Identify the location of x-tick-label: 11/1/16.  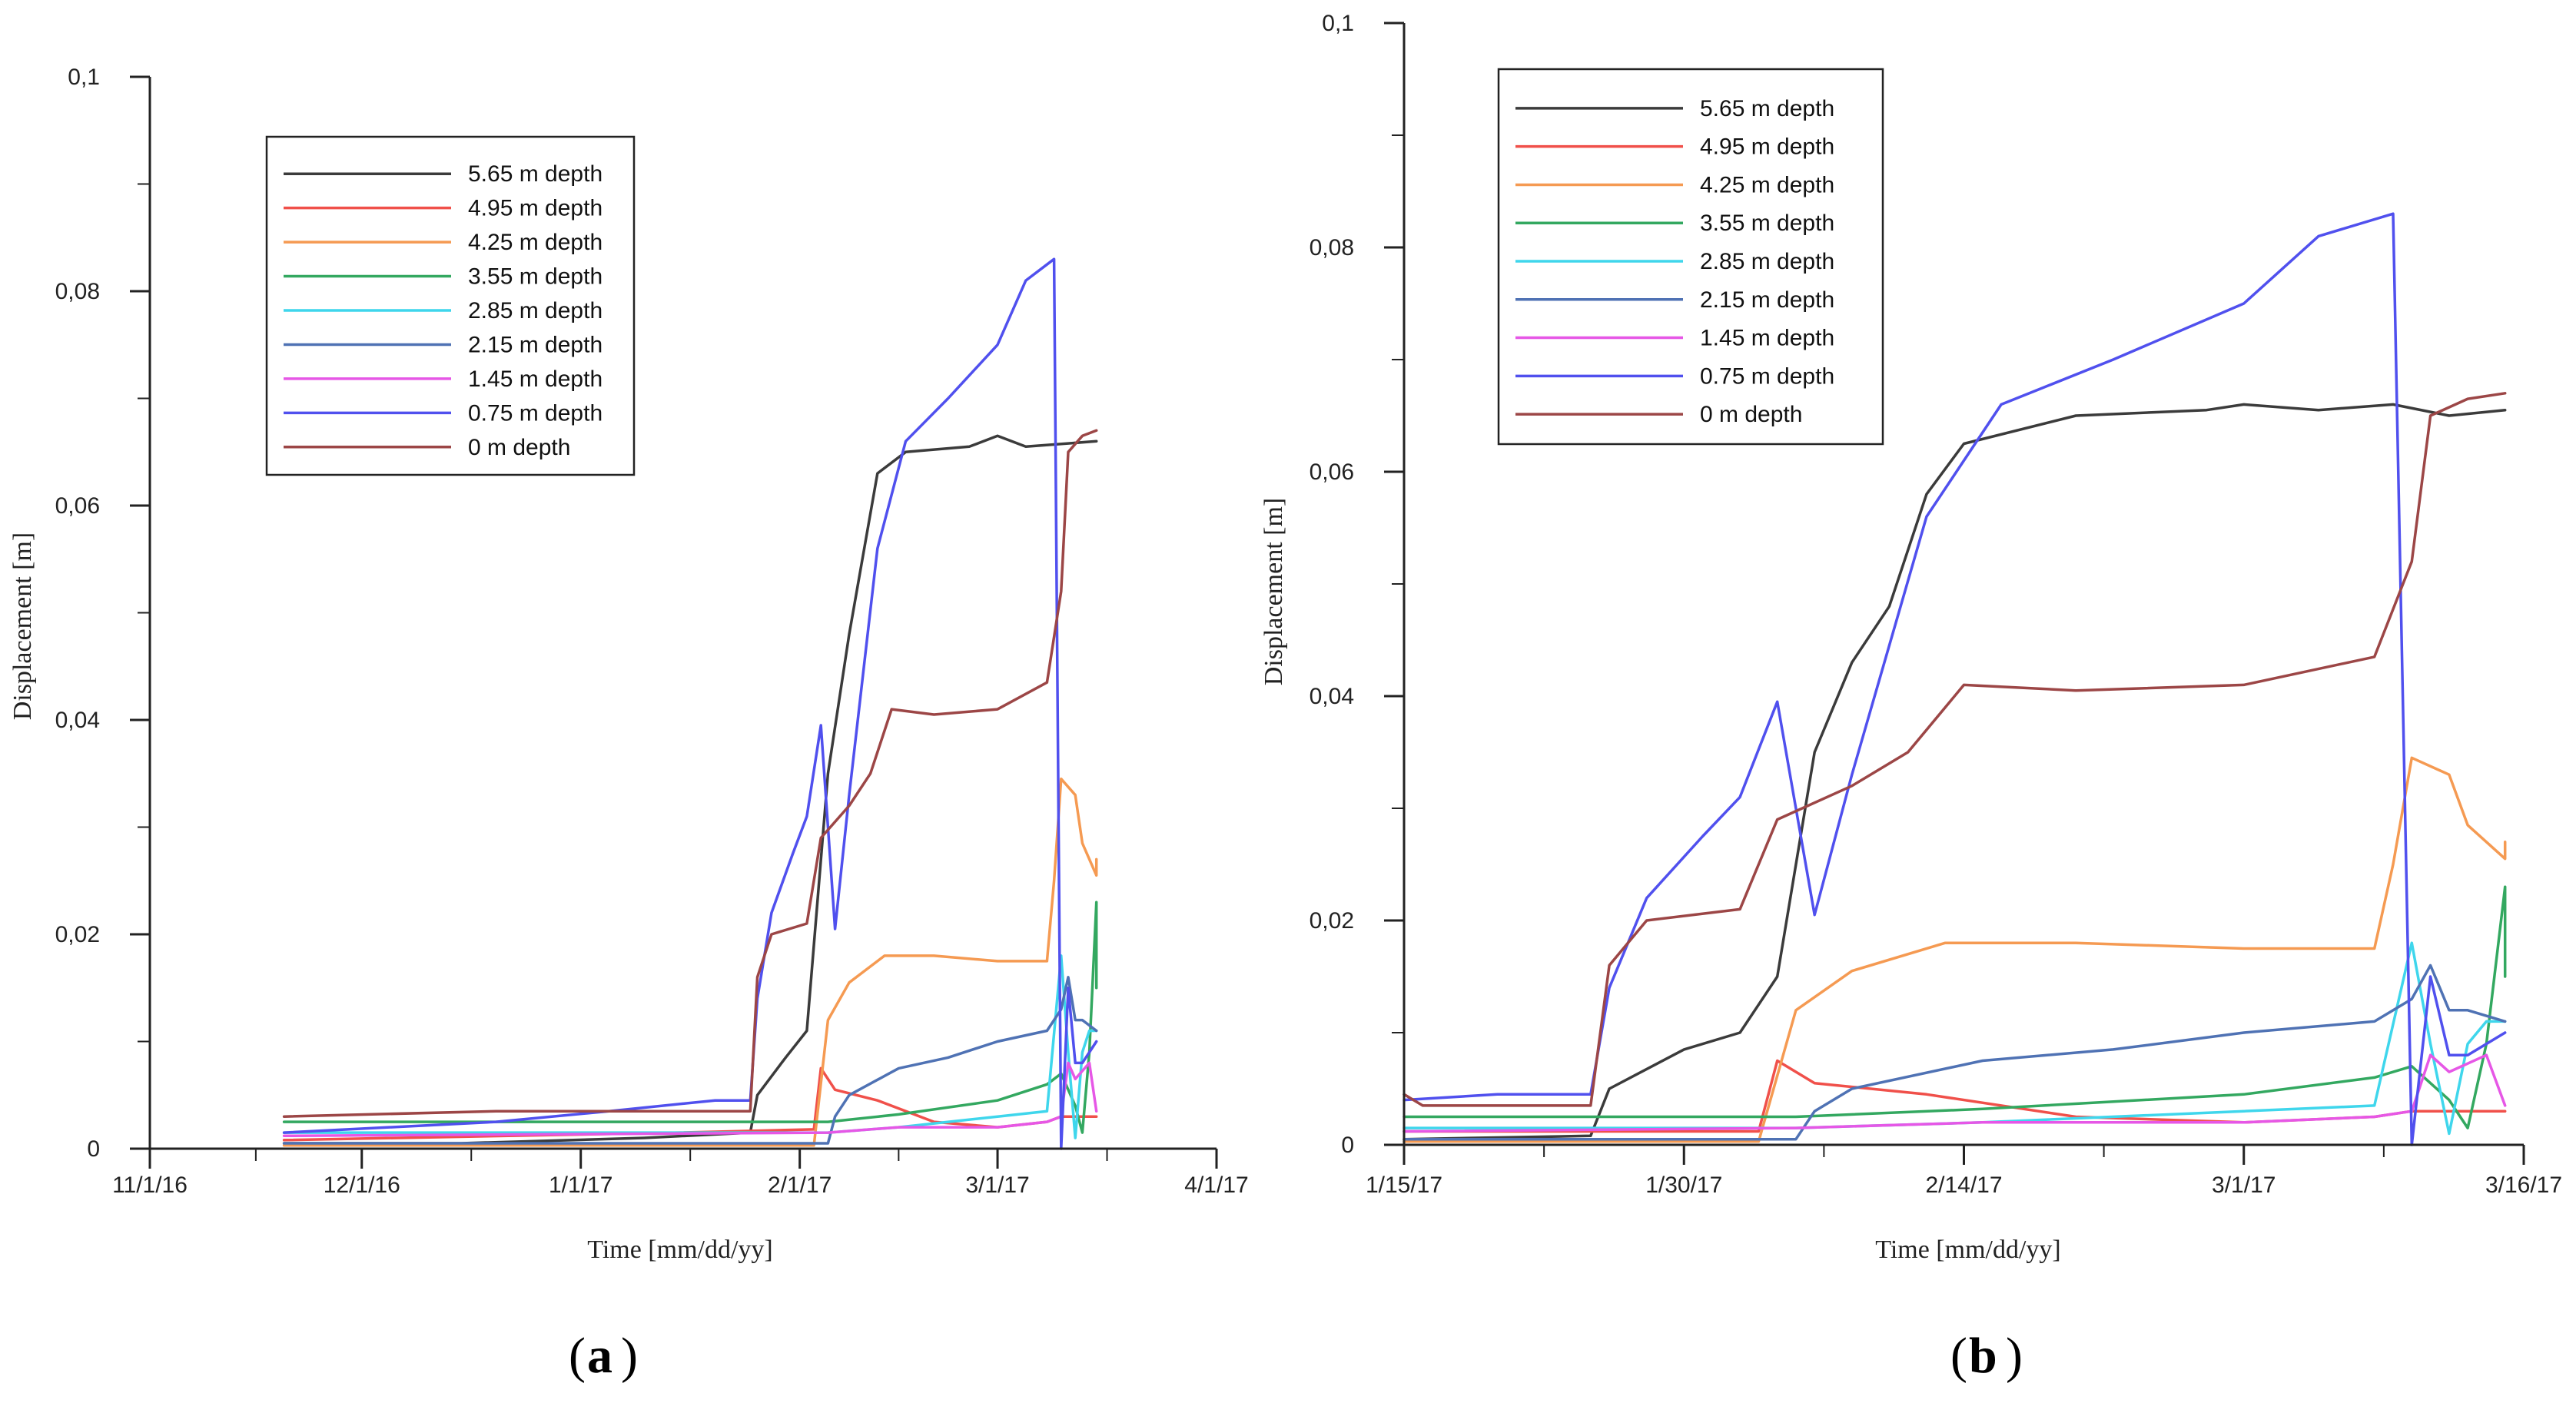
(150, 1185).